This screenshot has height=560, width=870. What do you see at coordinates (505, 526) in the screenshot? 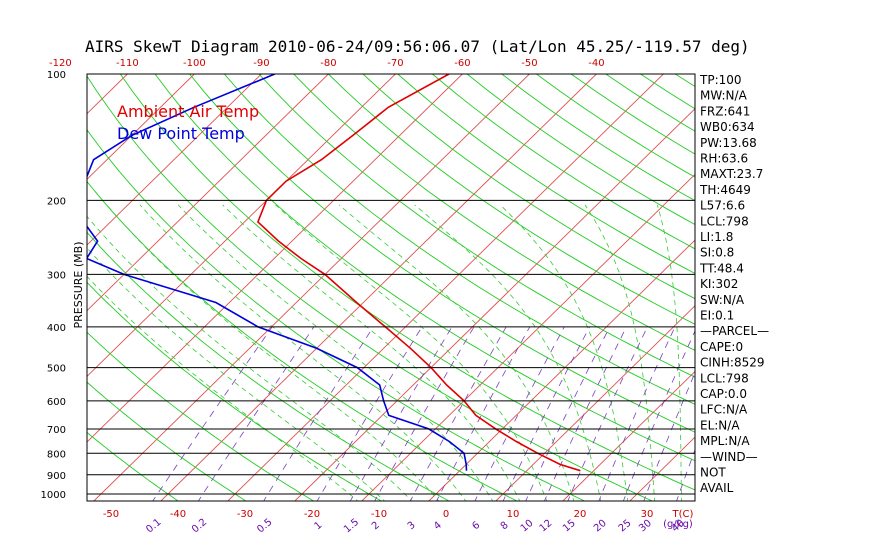
I see `mixing-ratio-tick-label: 8` at bounding box center [505, 526].